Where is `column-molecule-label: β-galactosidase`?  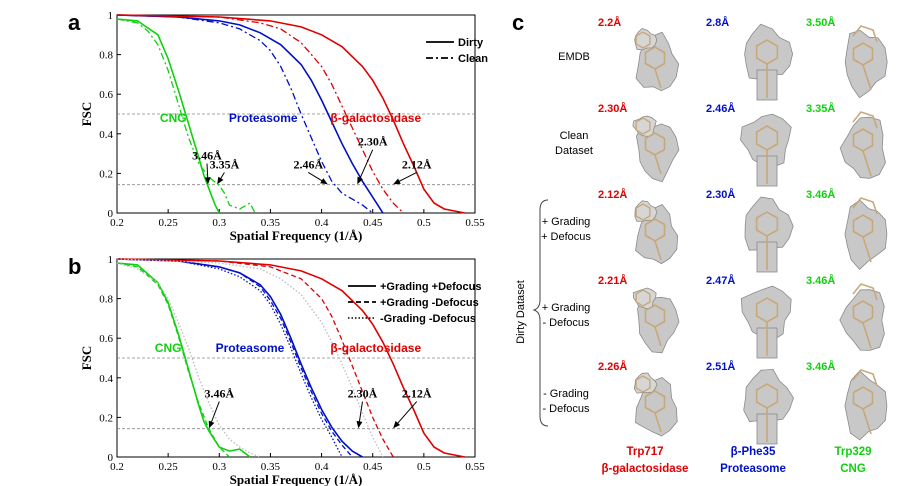 column-molecule-label: β-galactosidase is located at coordinates (645, 469).